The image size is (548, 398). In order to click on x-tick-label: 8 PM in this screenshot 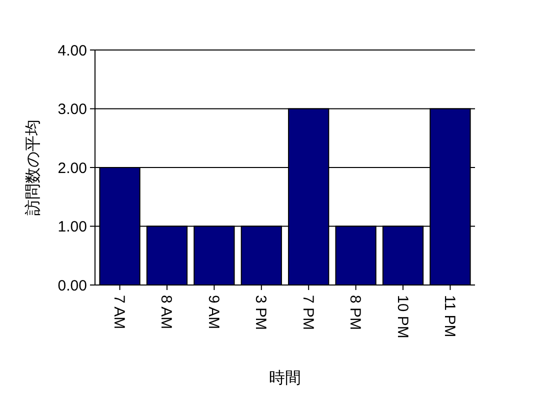, I will do `click(355, 312)`.